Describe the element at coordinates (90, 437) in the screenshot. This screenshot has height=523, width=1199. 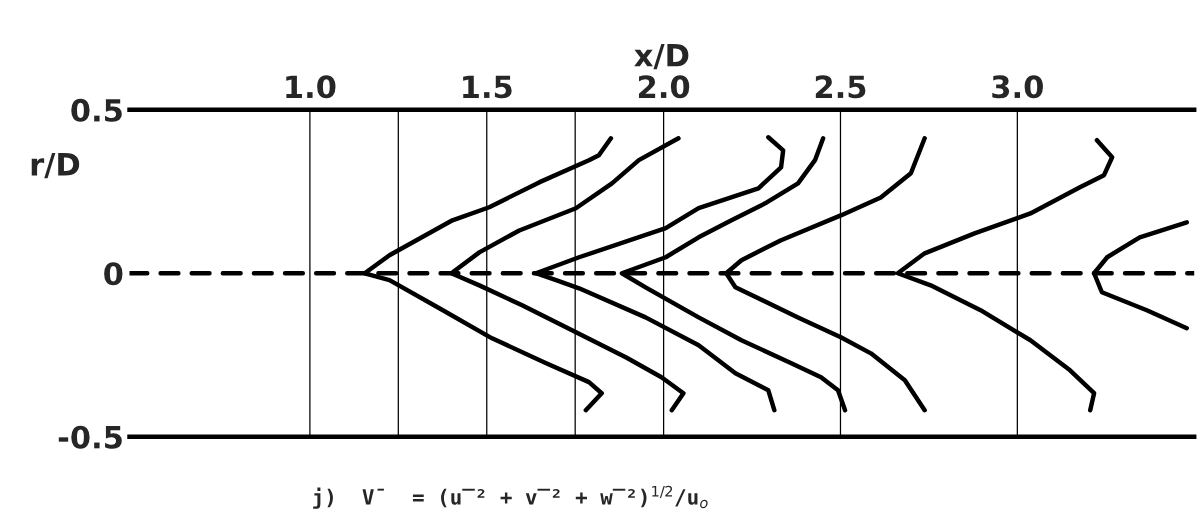
I see `y-tick-label: -0.5` at that location.